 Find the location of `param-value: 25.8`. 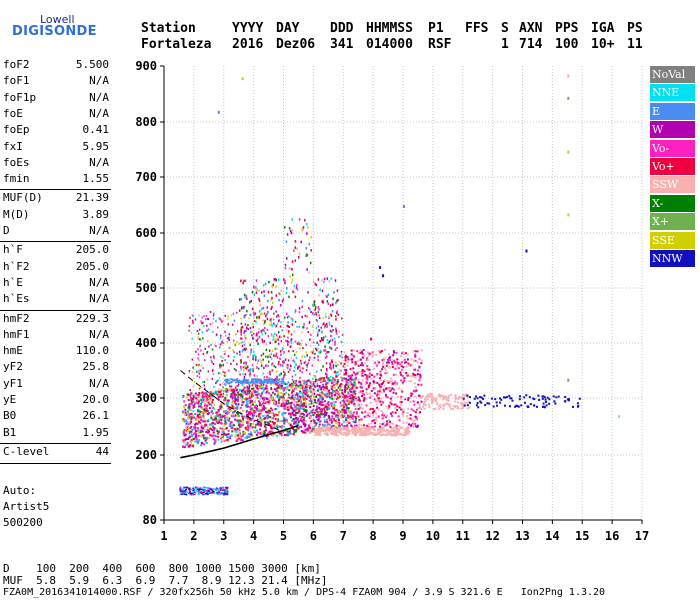

param-value: 25.8 is located at coordinates (96, 367).